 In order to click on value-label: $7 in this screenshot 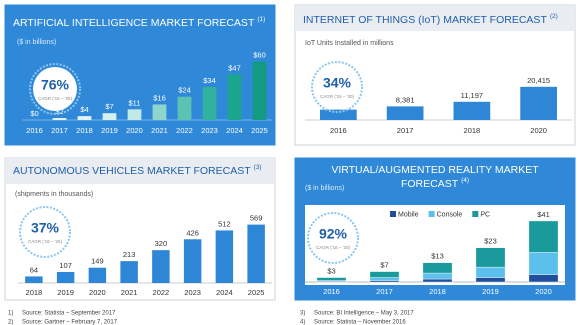, I will do `click(109, 106)`.